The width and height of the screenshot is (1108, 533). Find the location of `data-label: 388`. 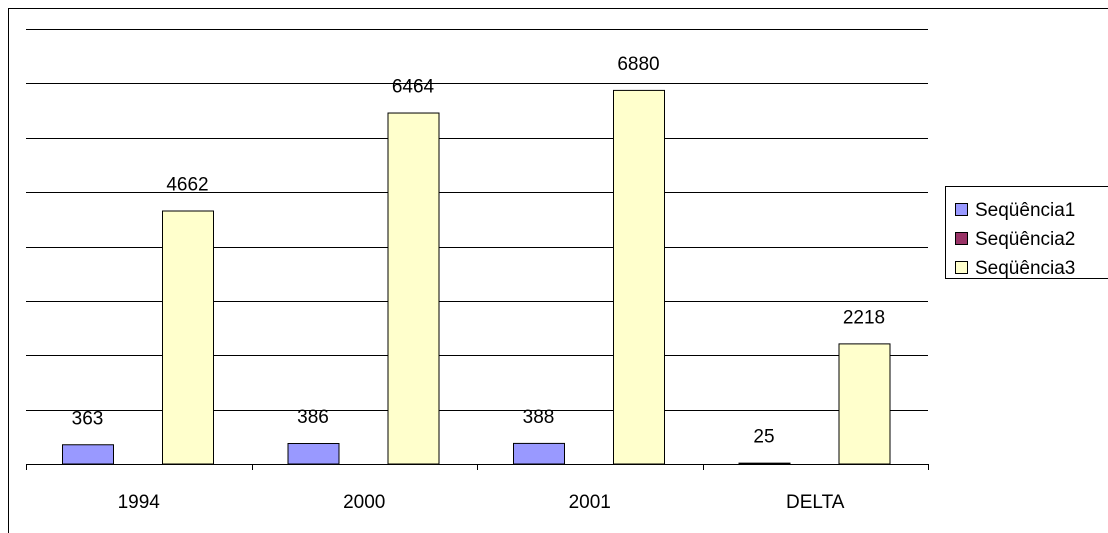

data-label: 388 is located at coordinates (539, 417).